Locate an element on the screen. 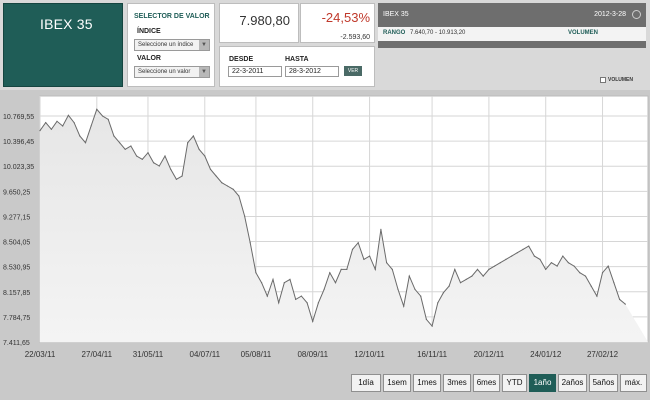 The height and width of the screenshot is (400, 650). indice-select: Seleccione un índice ▼ is located at coordinates (172, 45).